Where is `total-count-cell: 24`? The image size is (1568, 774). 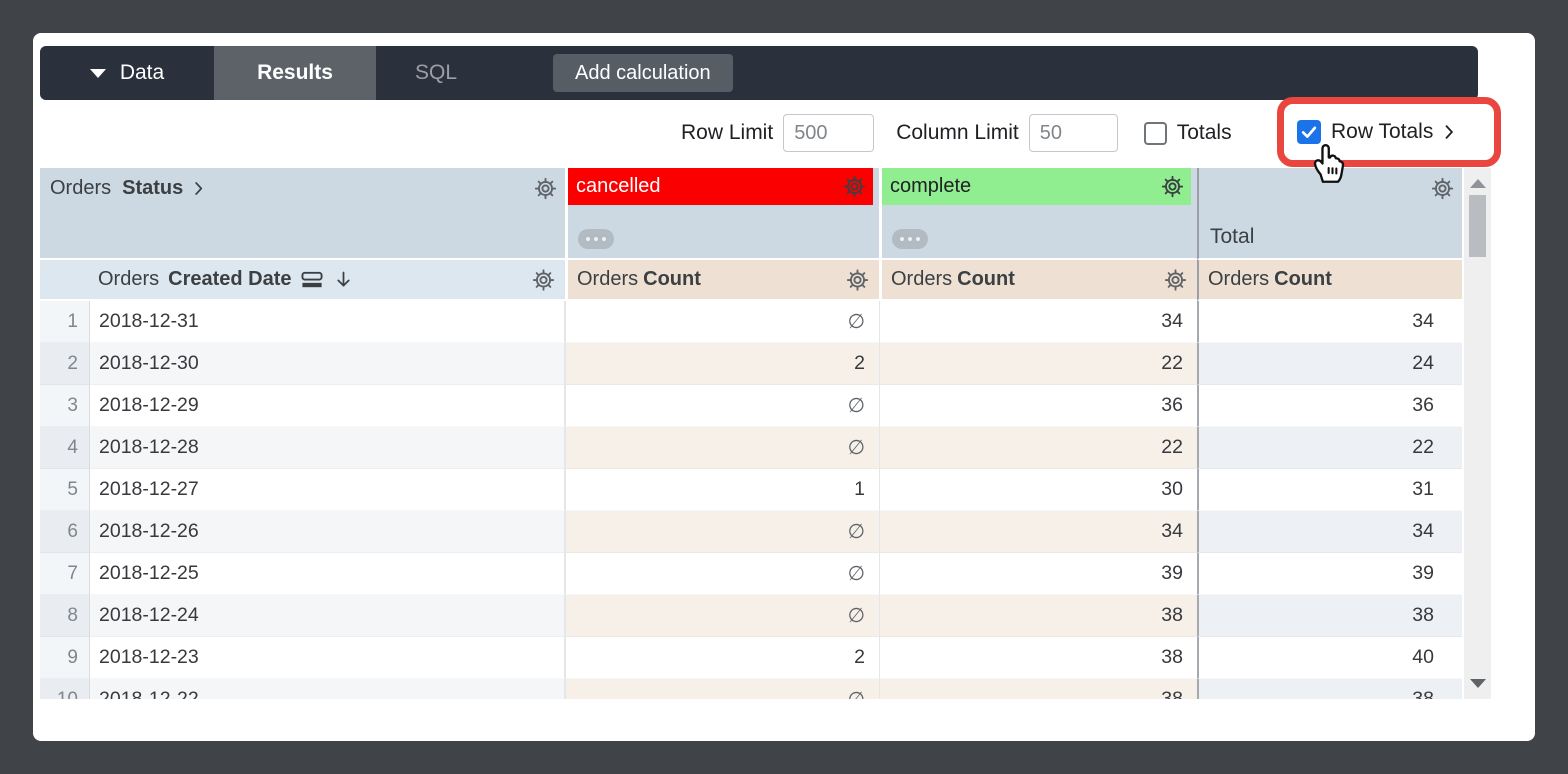 total-count-cell: 24 is located at coordinates (1329, 364).